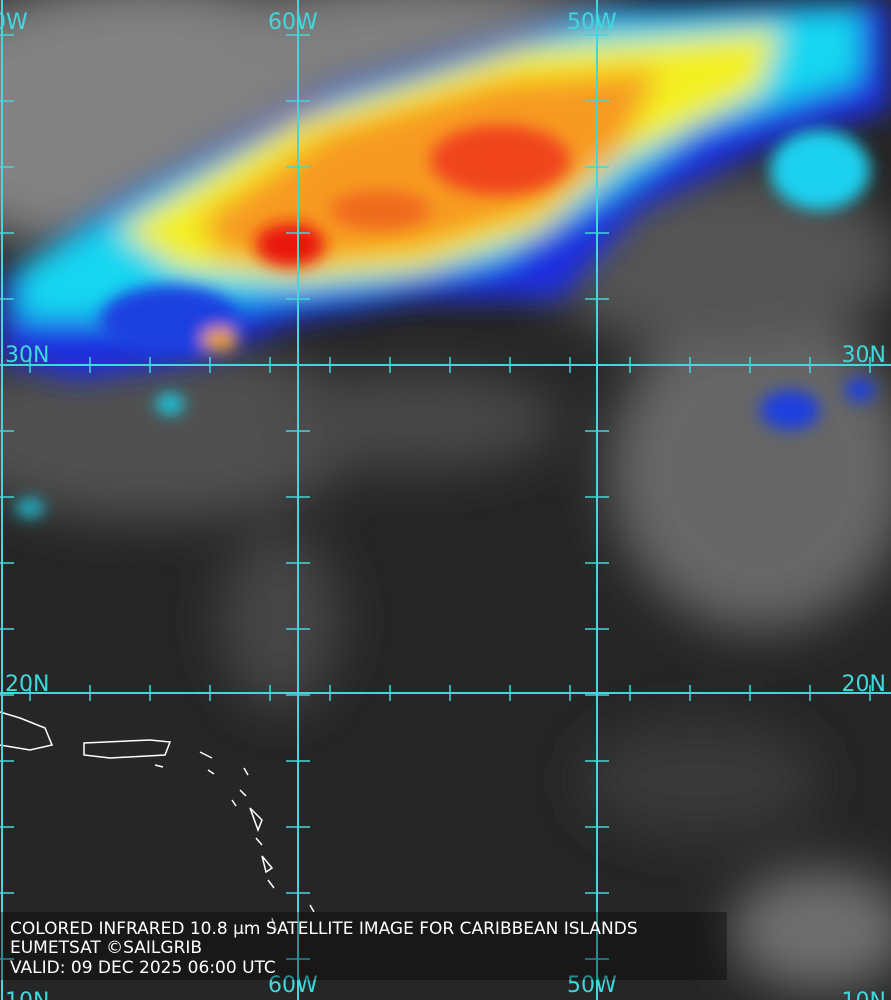 Image resolution: width=891 pixels, height=1000 pixels. Describe the element at coordinates (106, 948) in the screenshot. I see `caption-line: EUMETSAT ©SAILGRIB` at that location.